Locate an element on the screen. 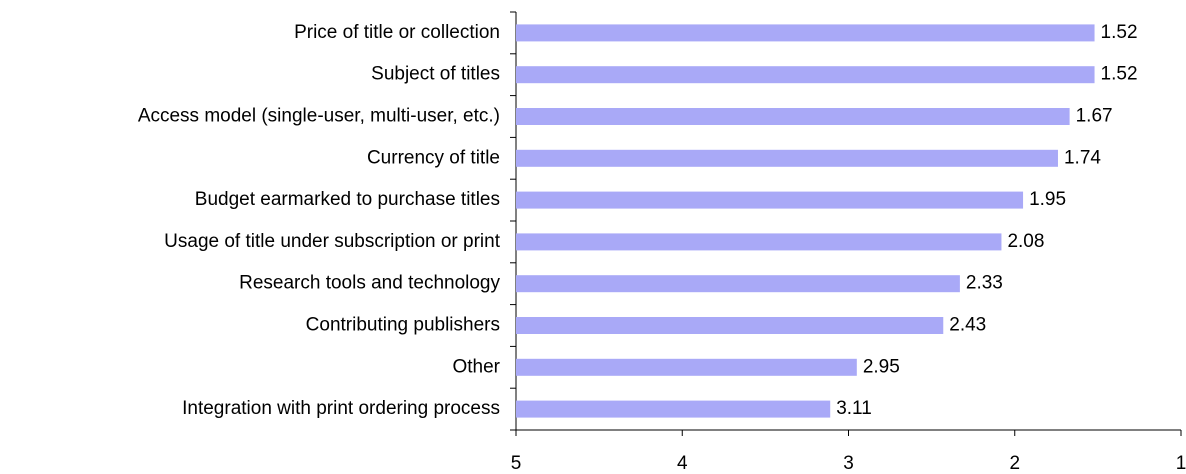  value-label: 2.08 is located at coordinates (1025, 241).